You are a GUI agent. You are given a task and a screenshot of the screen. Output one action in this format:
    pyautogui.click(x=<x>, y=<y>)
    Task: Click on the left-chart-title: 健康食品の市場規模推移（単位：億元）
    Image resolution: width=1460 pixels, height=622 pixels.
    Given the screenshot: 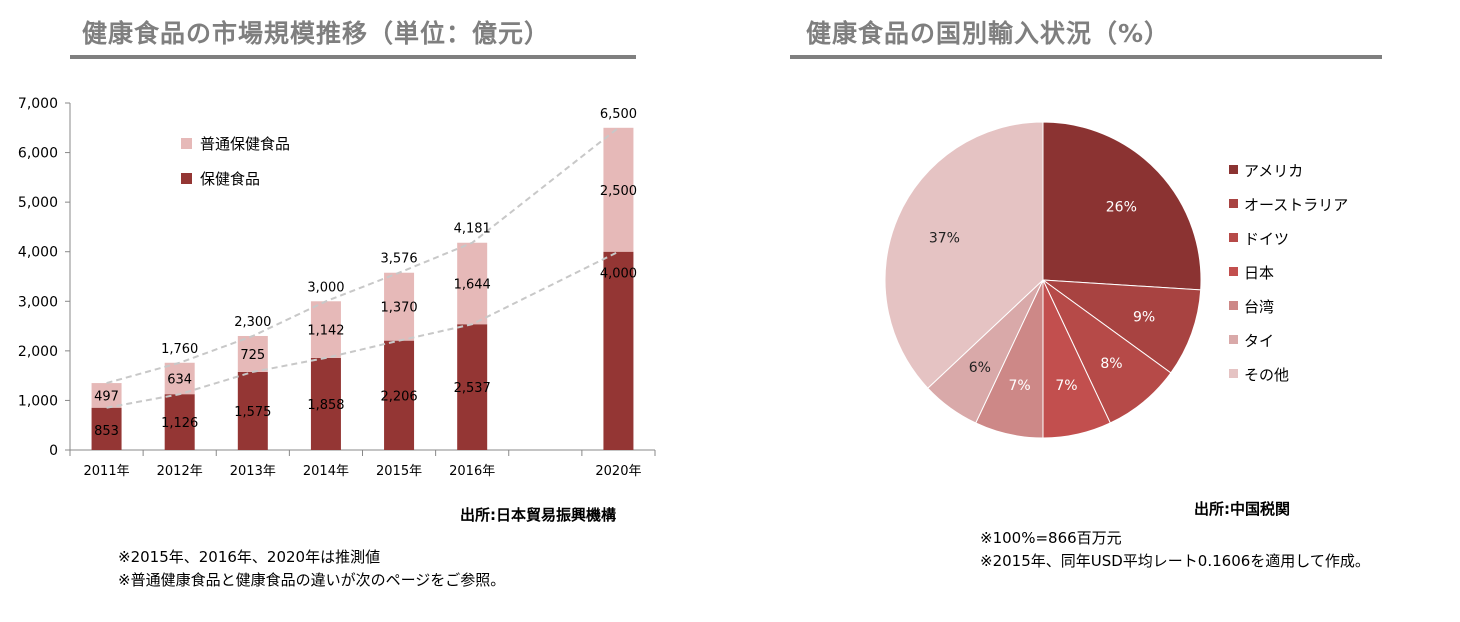 What is the action you would take?
    pyautogui.click(x=316, y=33)
    